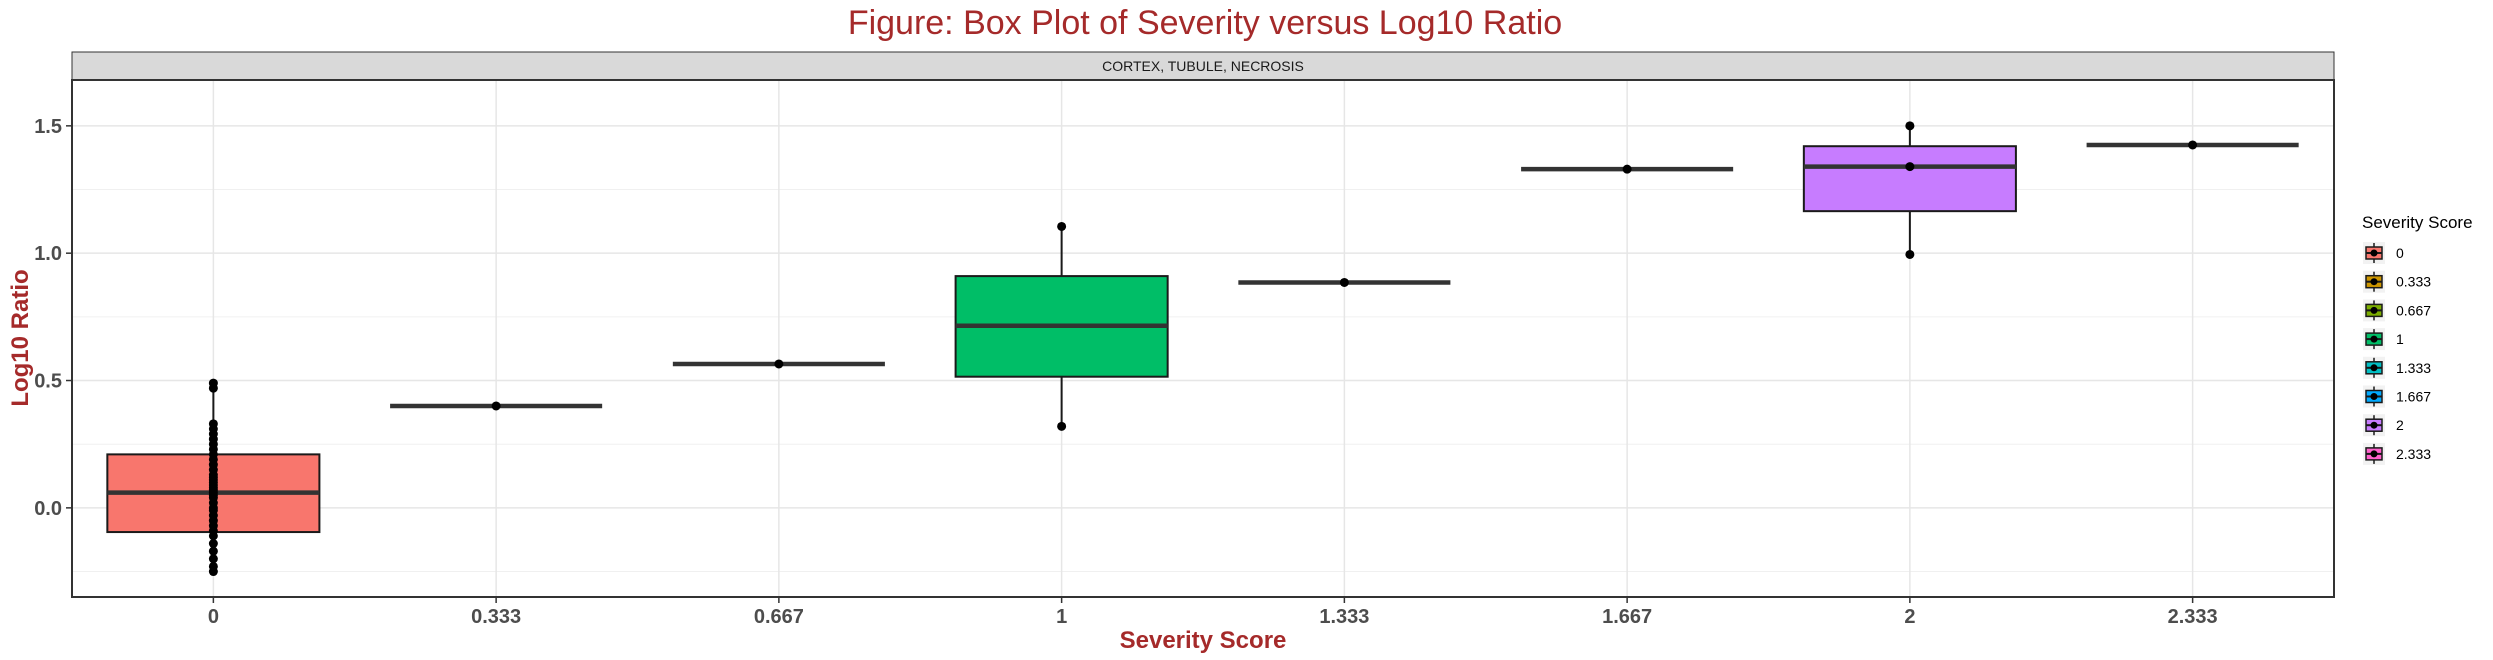 This screenshot has width=2493, height=660. What do you see at coordinates (2413, 282) in the screenshot?
I see `legend-label: 0.333` at bounding box center [2413, 282].